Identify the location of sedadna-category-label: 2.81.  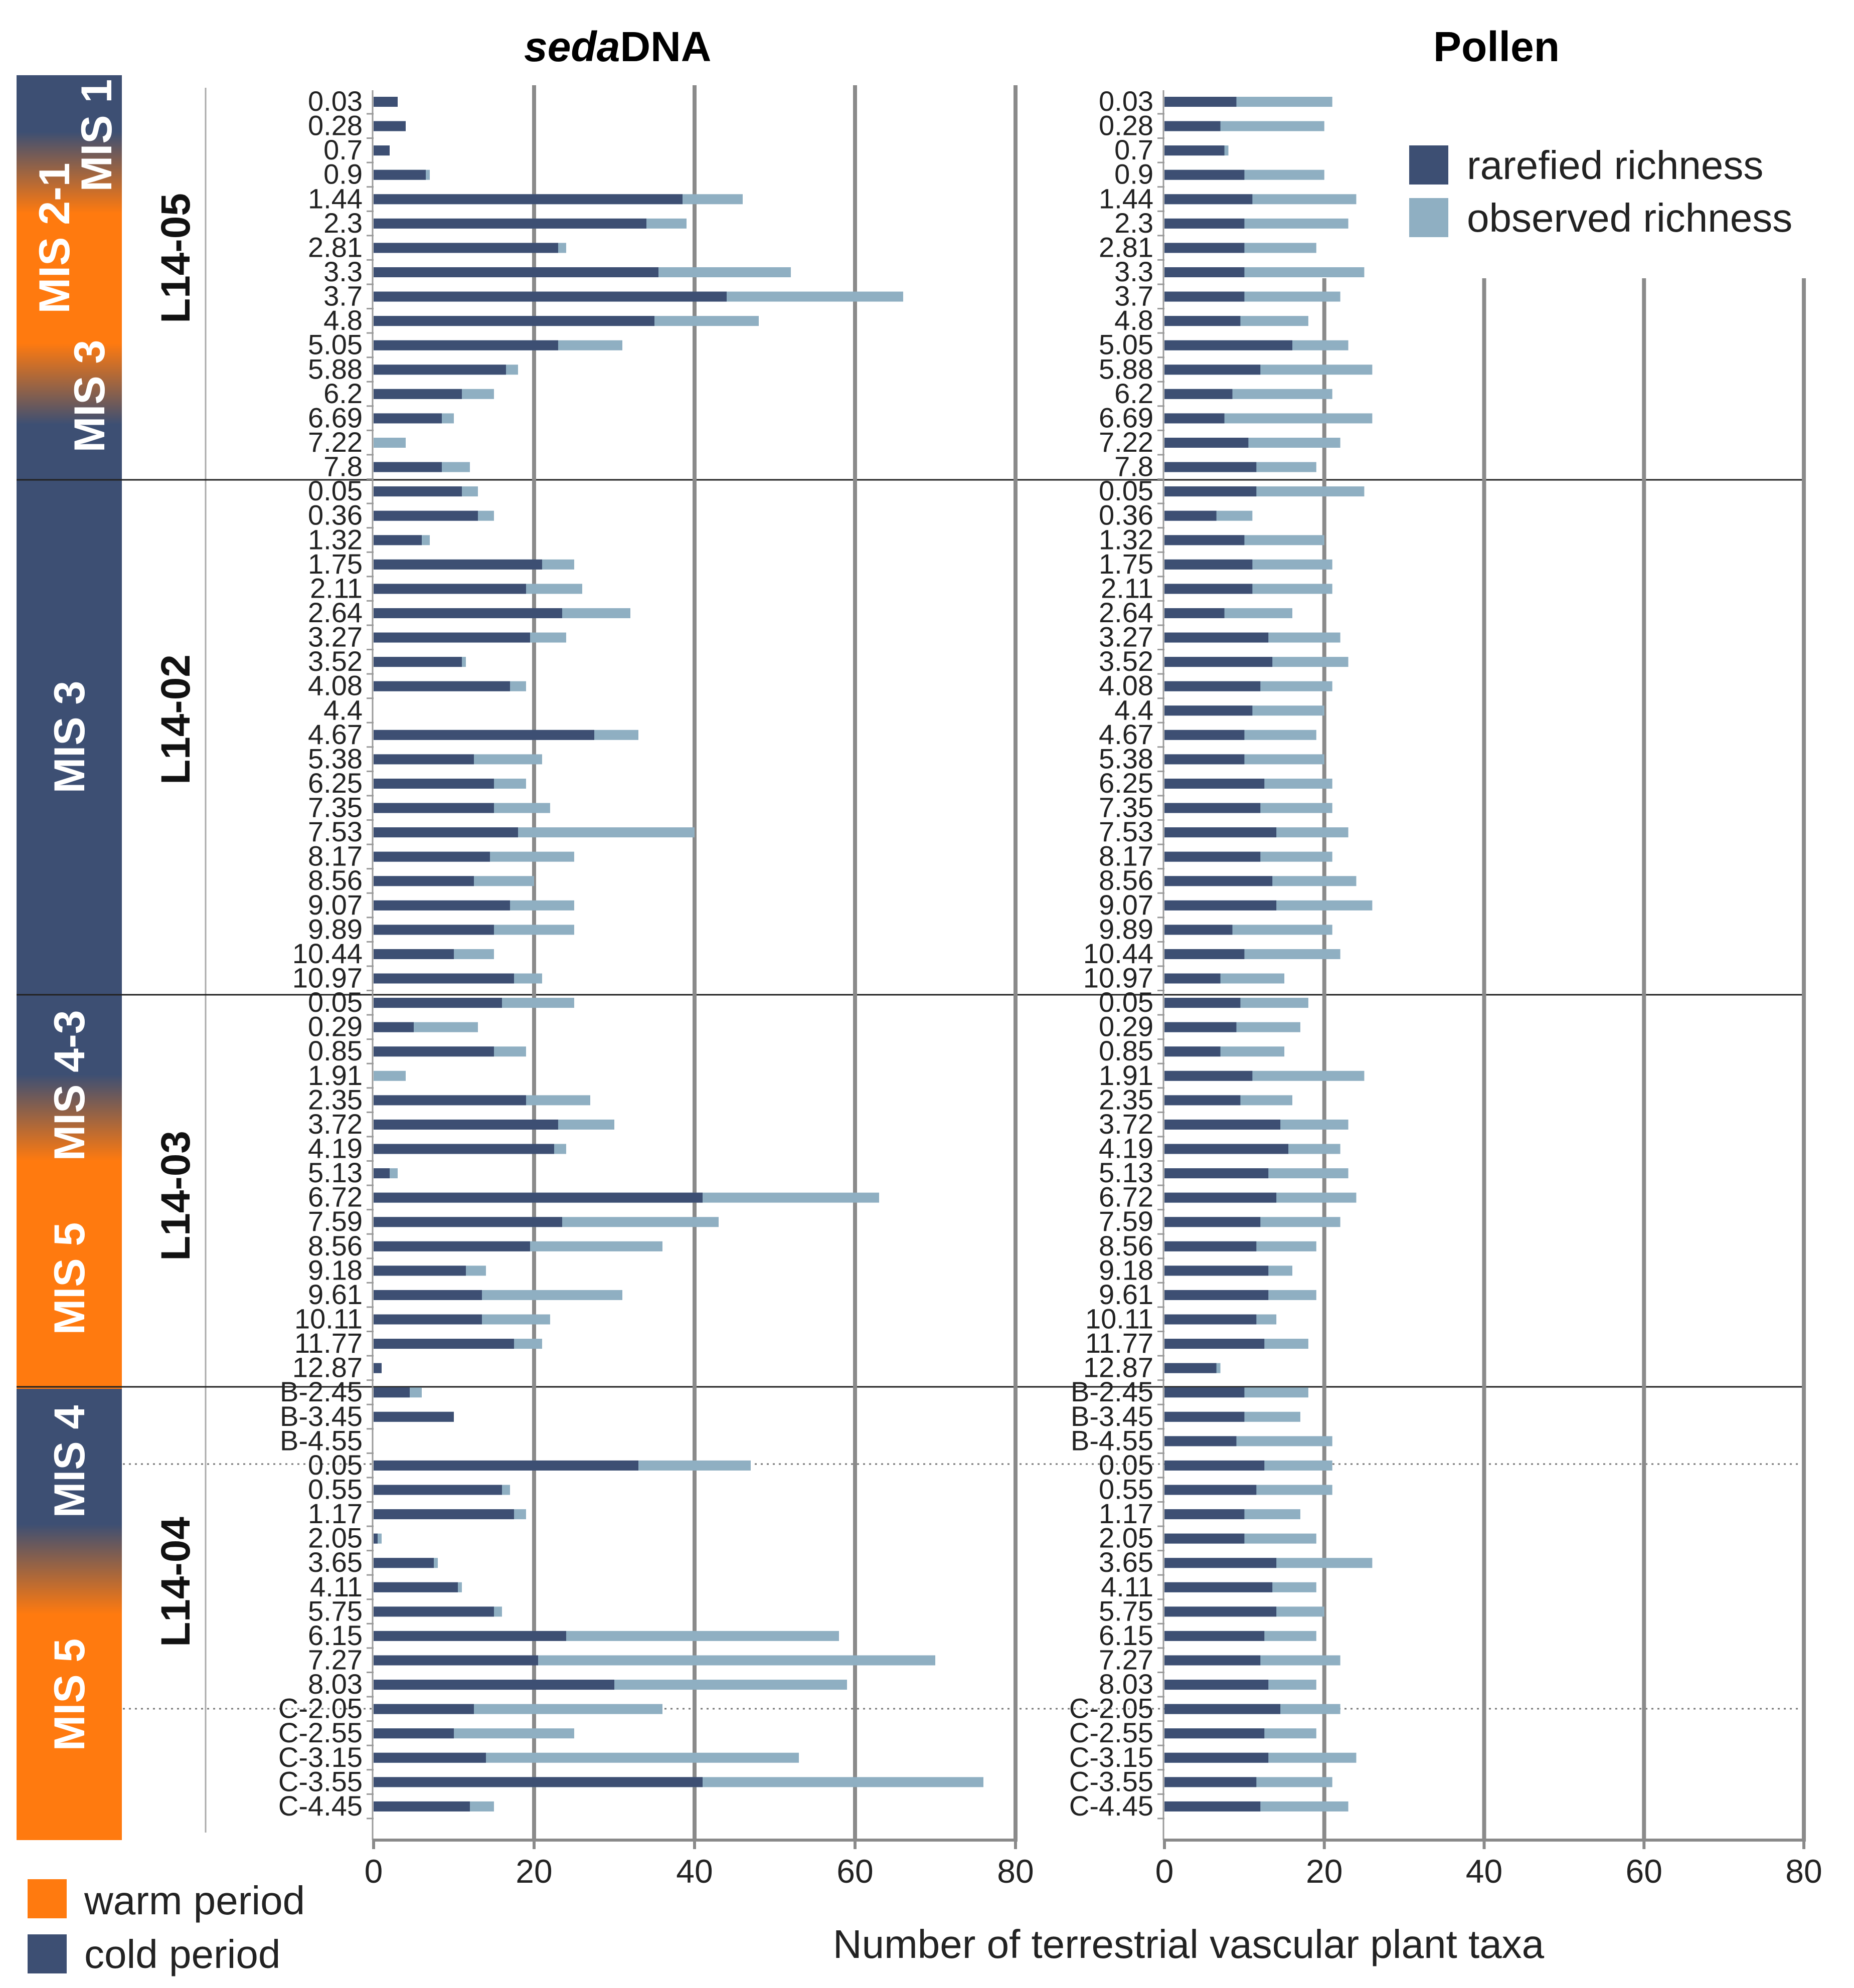
(335, 247).